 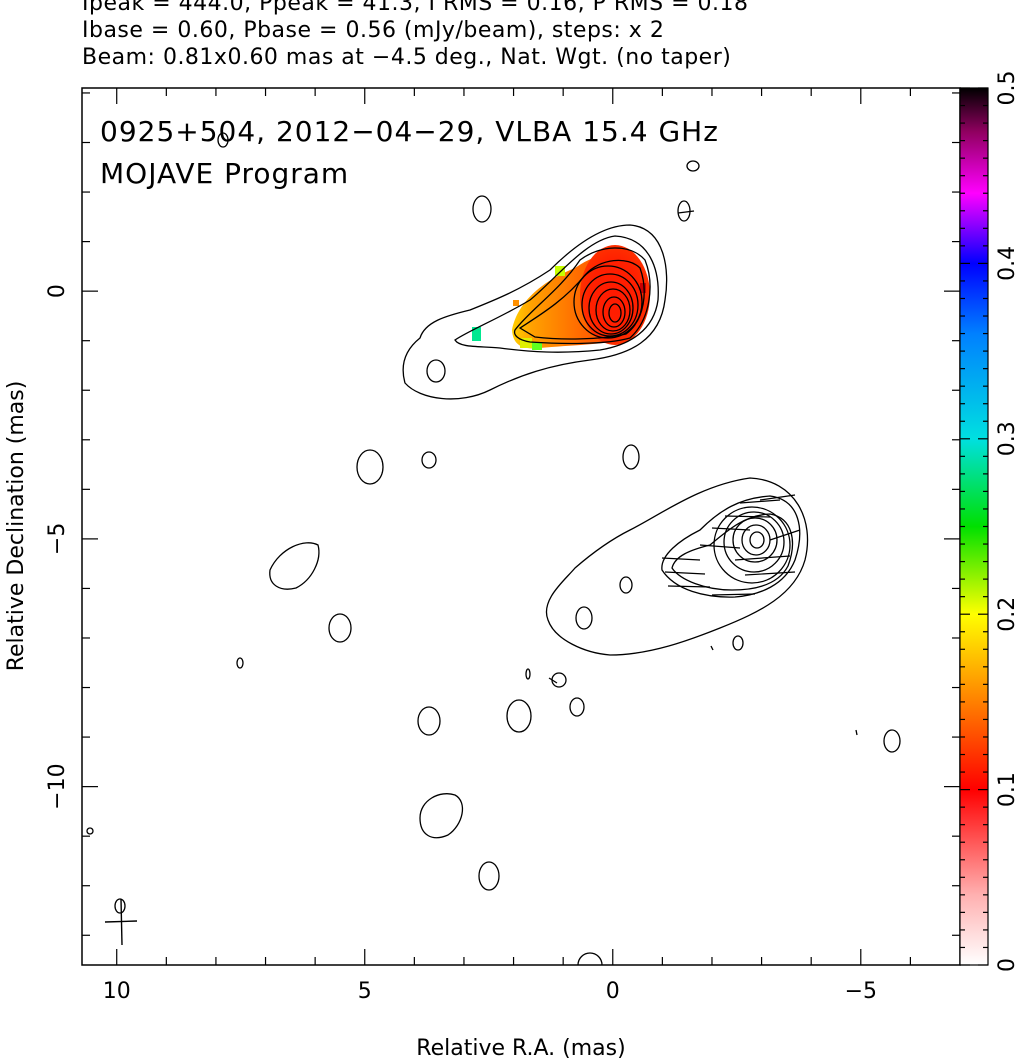 I want to click on y-axis-label: Relative Declination (mas), so click(x=16, y=526).